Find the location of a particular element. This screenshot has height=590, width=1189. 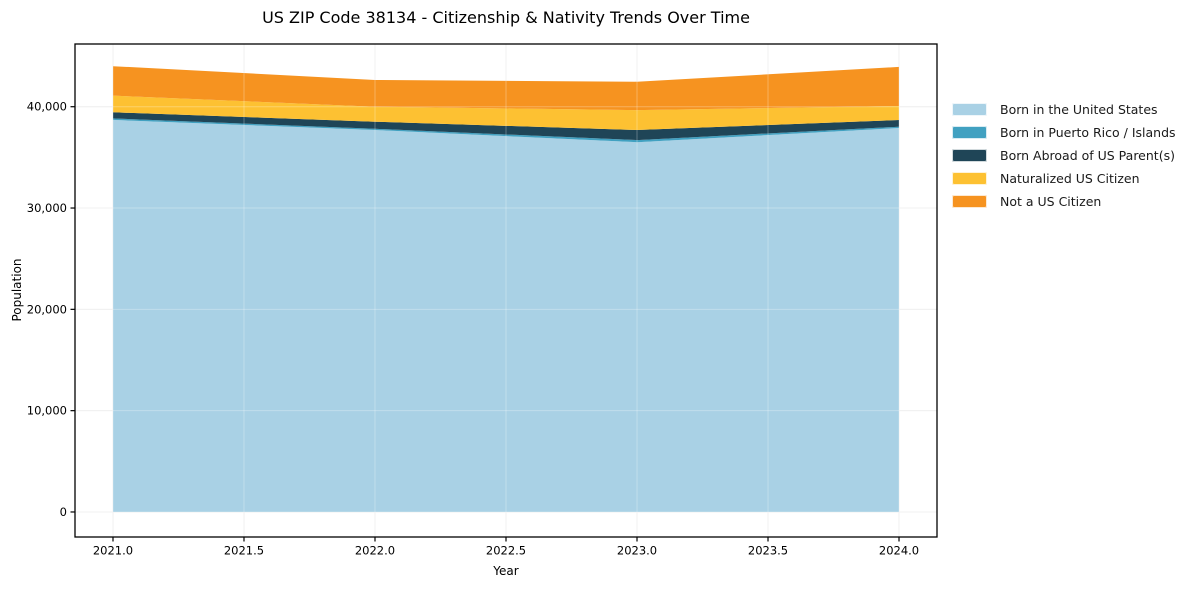

y-tick-label: 30,000 is located at coordinates (47, 208).